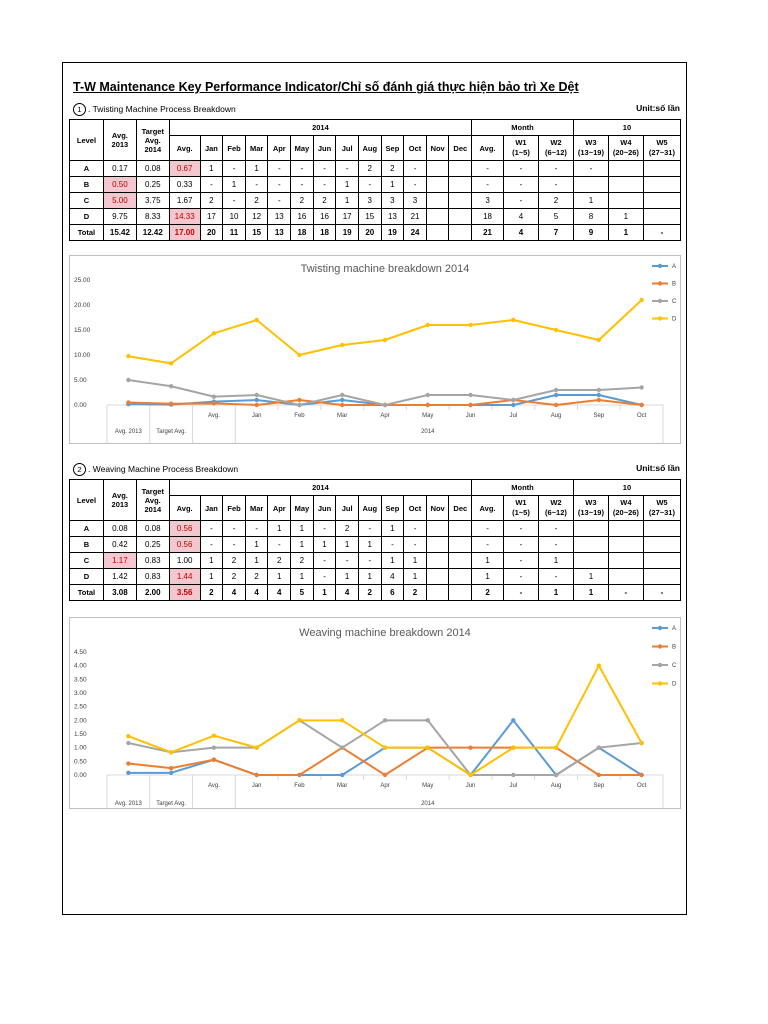  What do you see at coordinates (119, 544) in the screenshot?
I see `avg-2013-cell: 0.42` at bounding box center [119, 544].